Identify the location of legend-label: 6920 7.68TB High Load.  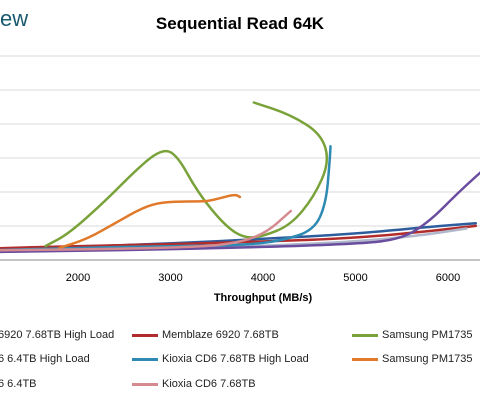
(57, 335).